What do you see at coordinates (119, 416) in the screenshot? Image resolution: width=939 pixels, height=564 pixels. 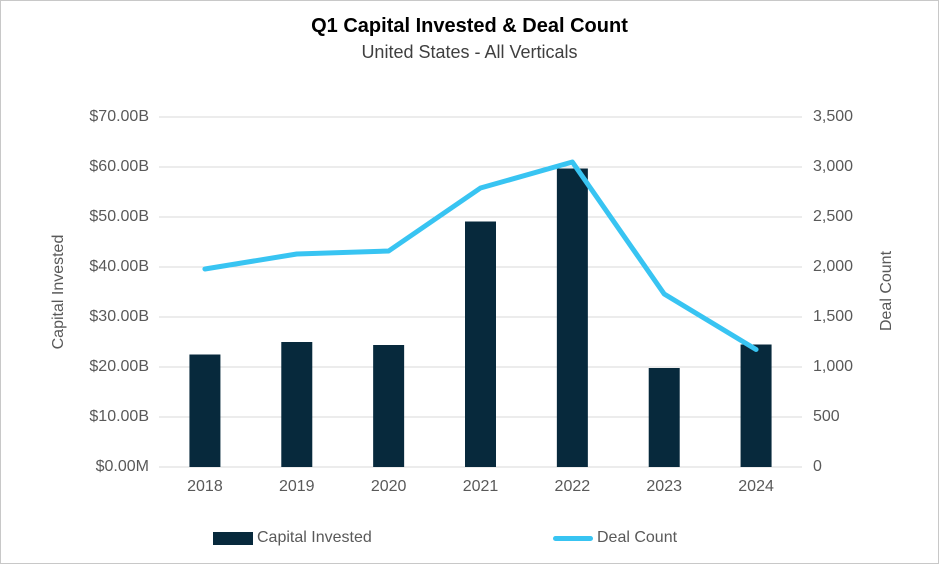 I see `left-axis-tick-label: $10.00B` at bounding box center [119, 416].